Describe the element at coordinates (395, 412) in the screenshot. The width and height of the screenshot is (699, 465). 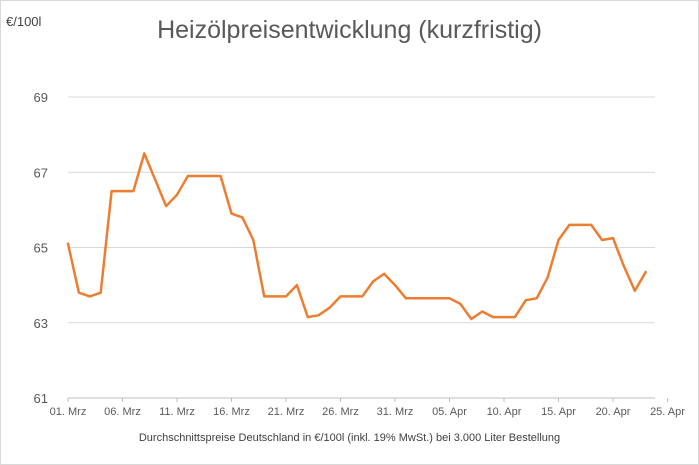
I see `x-tick-label: 31. Mrz` at that location.